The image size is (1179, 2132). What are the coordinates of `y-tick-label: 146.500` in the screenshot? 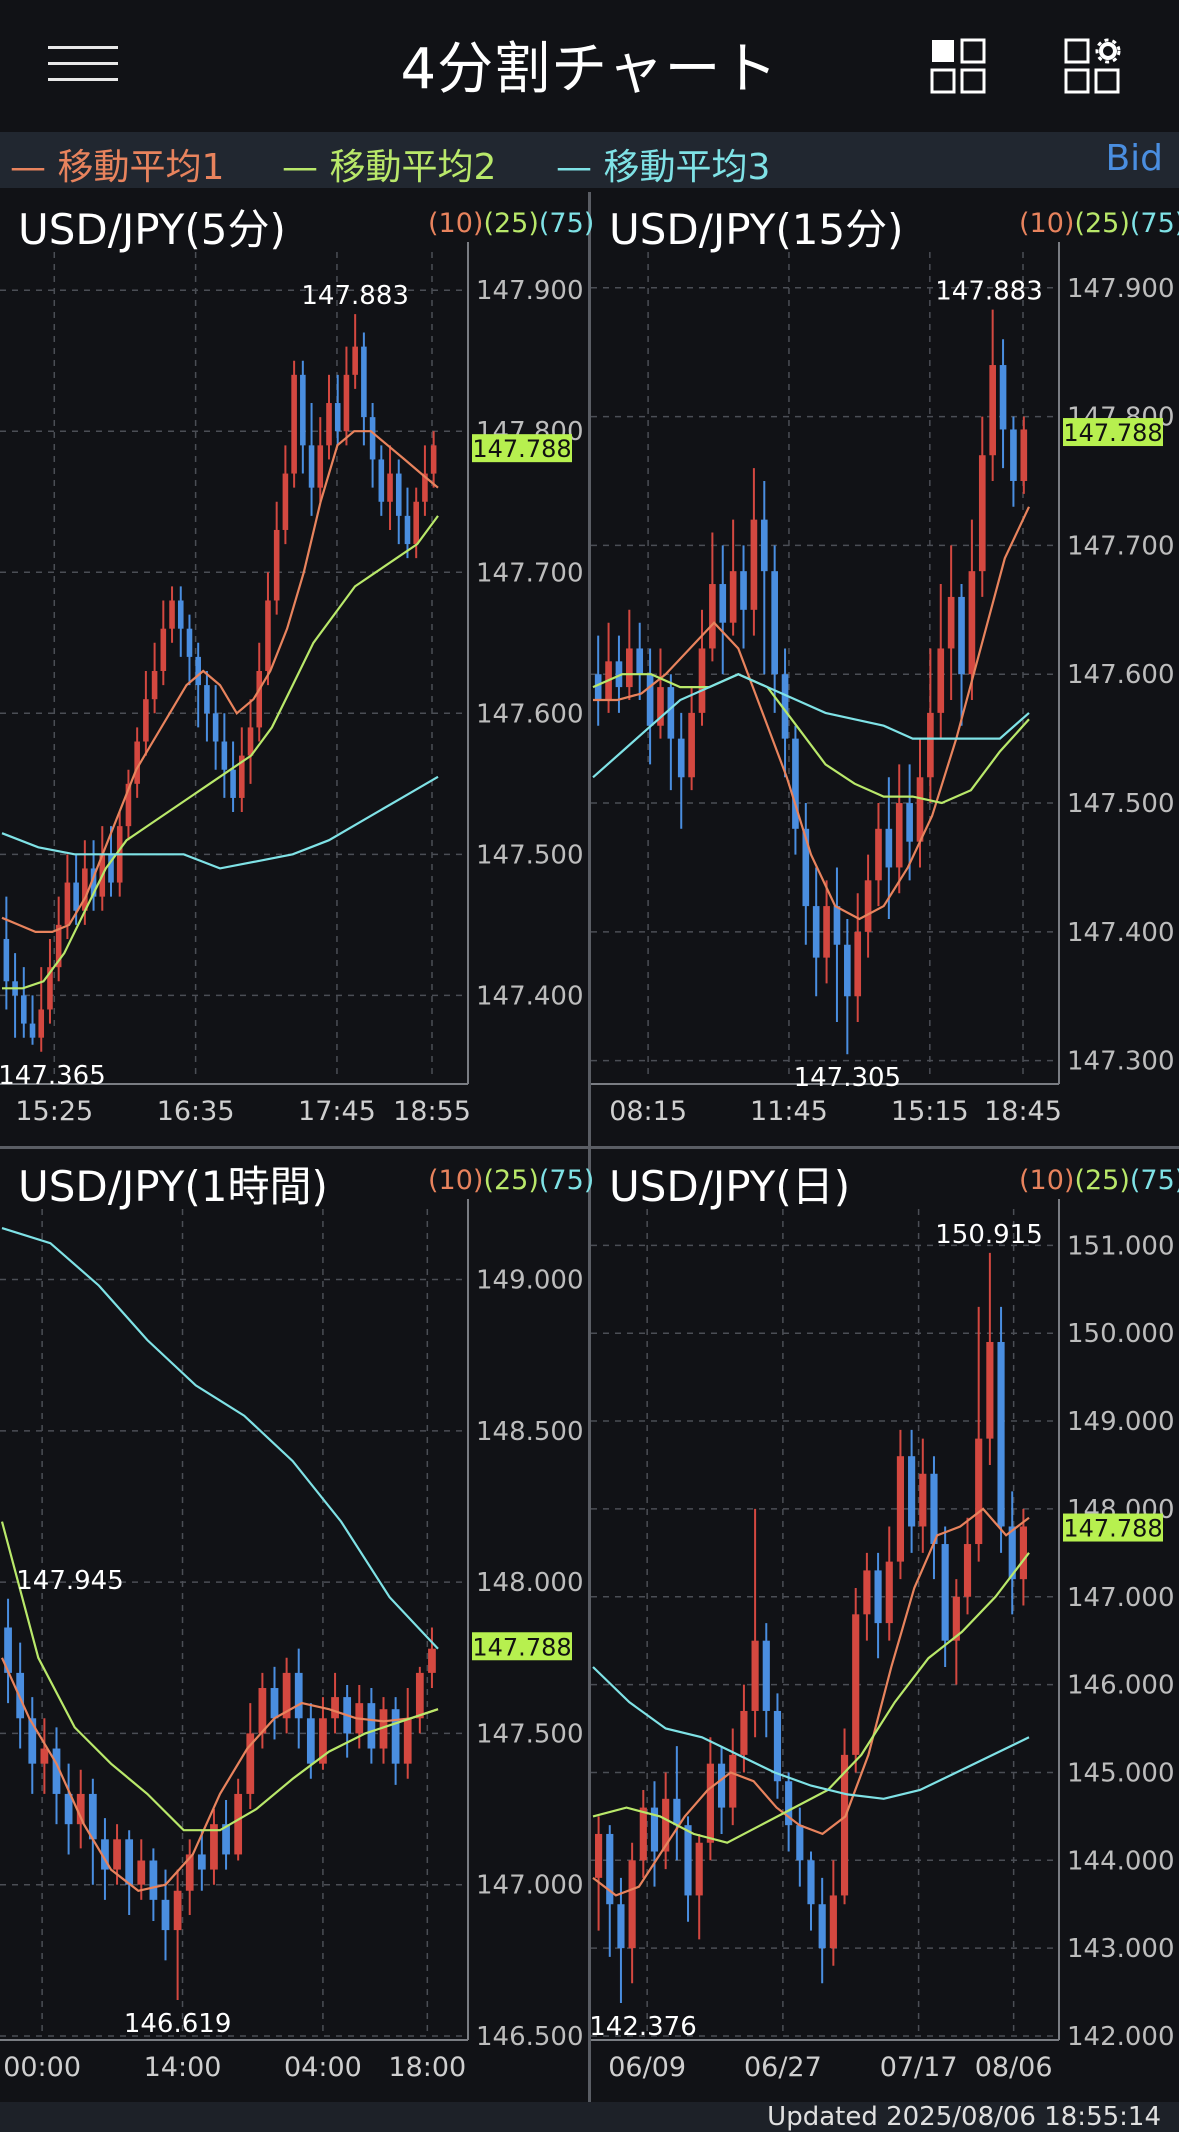 It's located at (530, 2037).